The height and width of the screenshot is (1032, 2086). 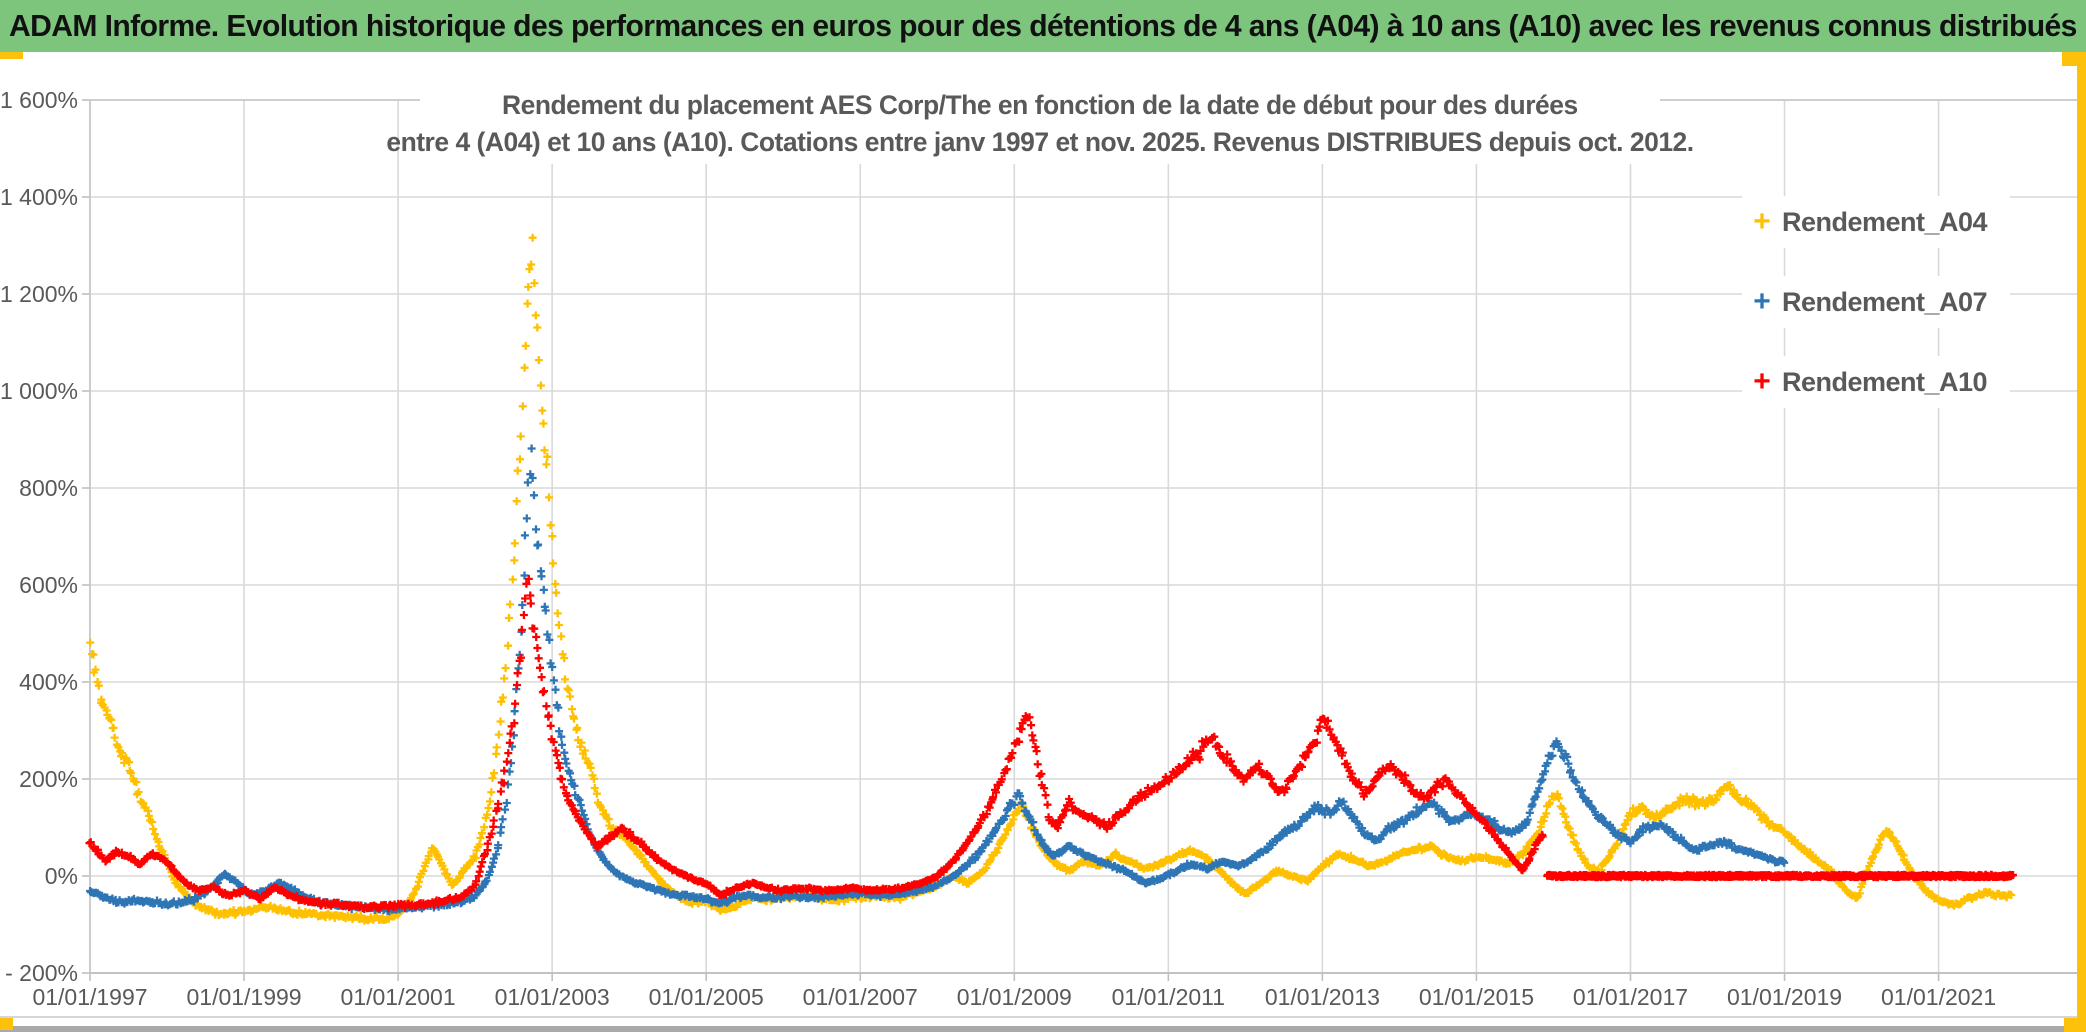 What do you see at coordinates (2081, 542) in the screenshot?
I see `gold-accent-right-border` at bounding box center [2081, 542].